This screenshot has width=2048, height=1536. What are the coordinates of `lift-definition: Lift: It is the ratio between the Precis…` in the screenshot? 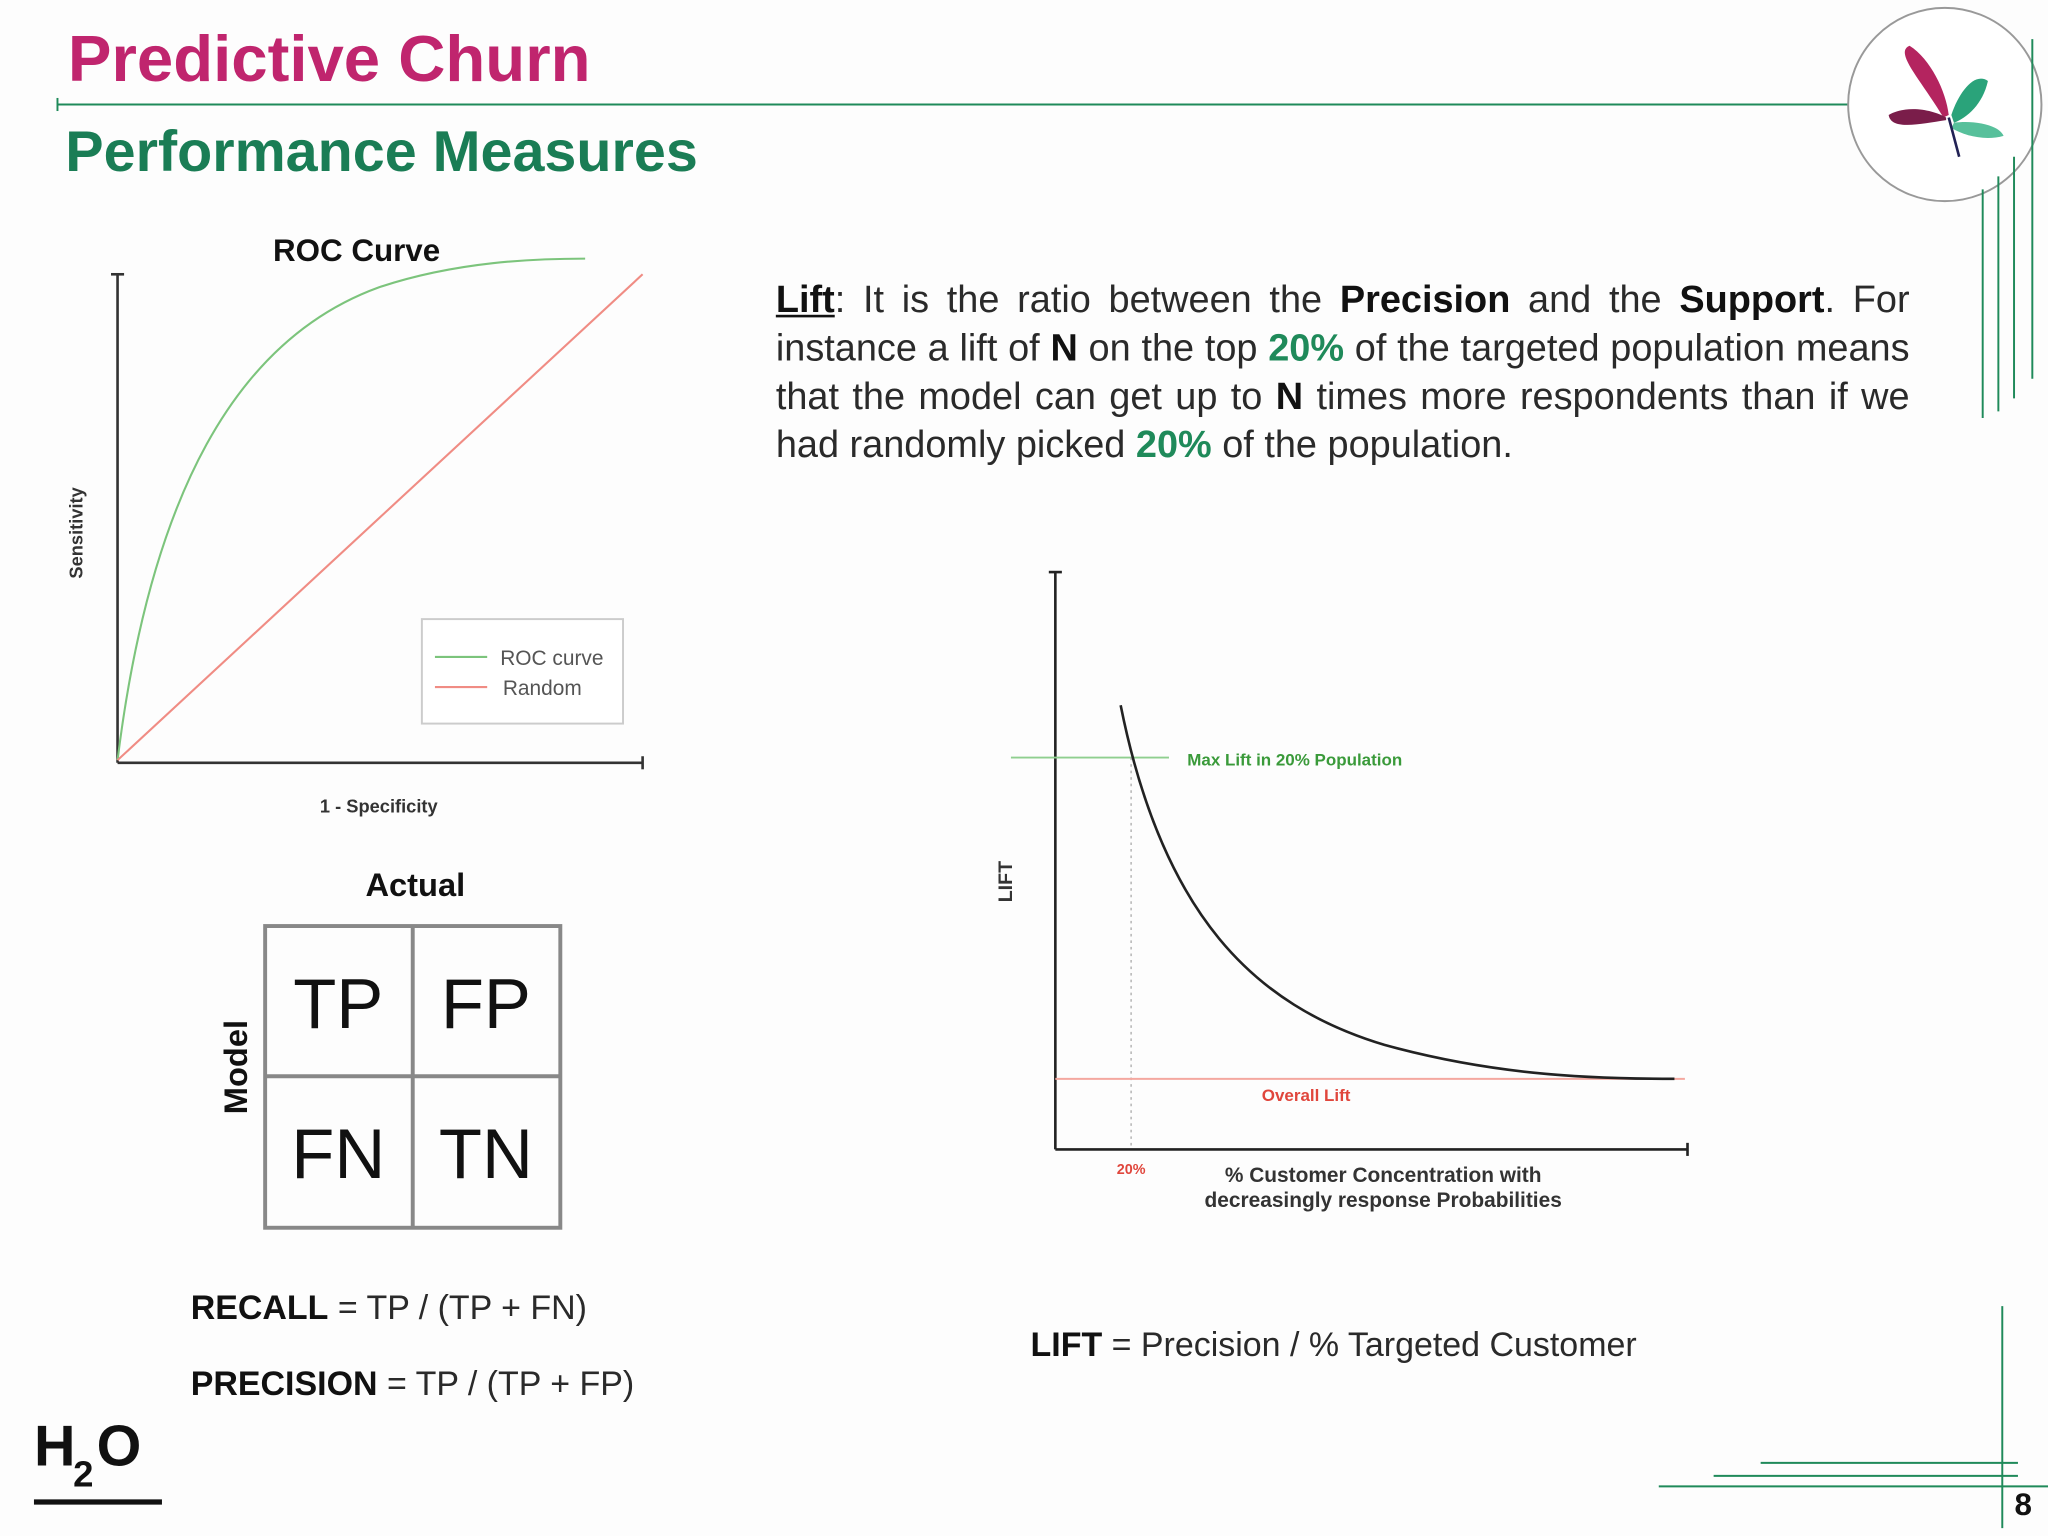 It's located at (1343, 373).